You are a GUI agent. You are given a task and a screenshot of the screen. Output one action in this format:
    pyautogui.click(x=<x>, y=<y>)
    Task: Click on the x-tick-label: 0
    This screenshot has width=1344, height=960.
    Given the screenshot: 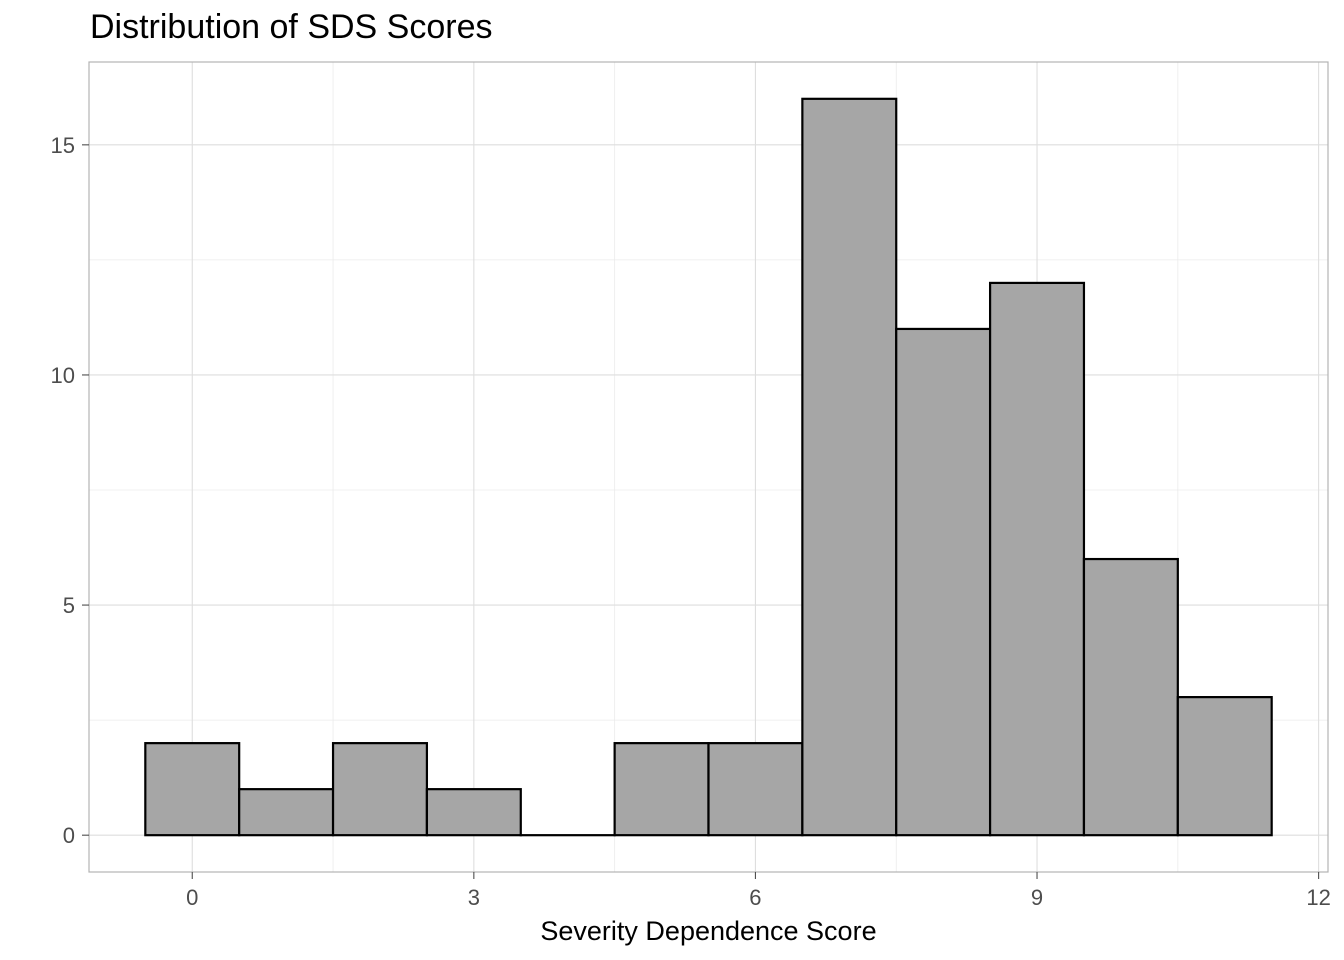 What is the action you would take?
    pyautogui.click(x=192, y=897)
    